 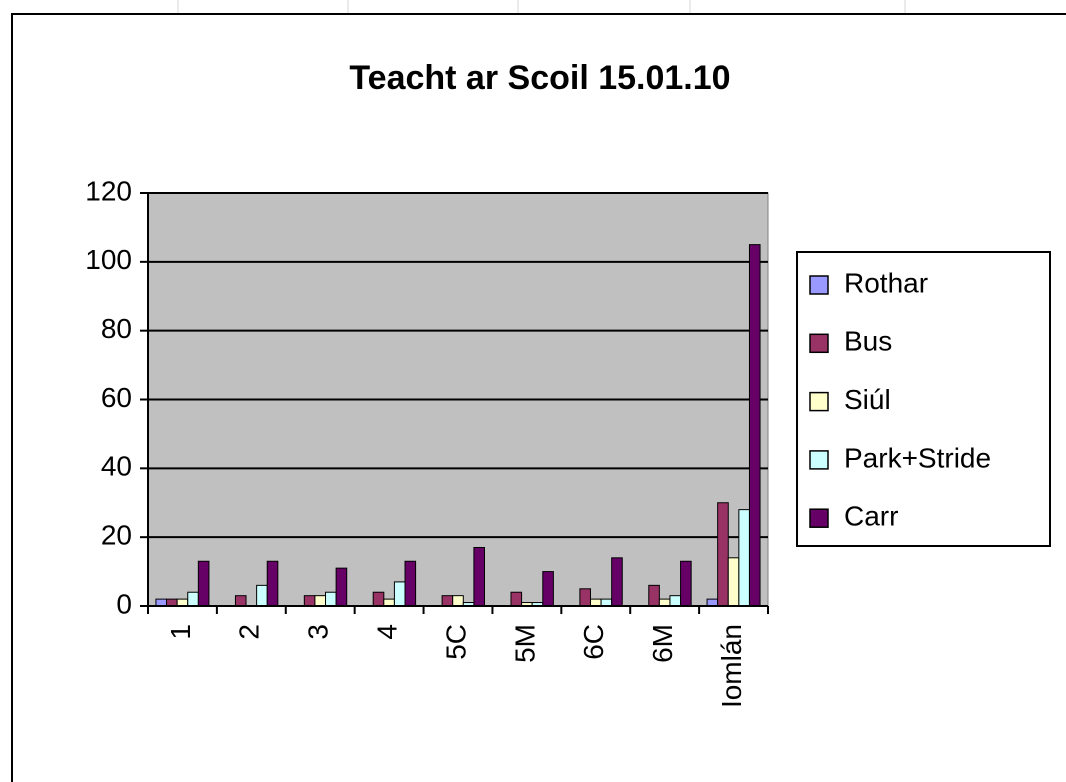 What do you see at coordinates (116, 328) in the screenshot?
I see `y-tick-label: 80` at bounding box center [116, 328].